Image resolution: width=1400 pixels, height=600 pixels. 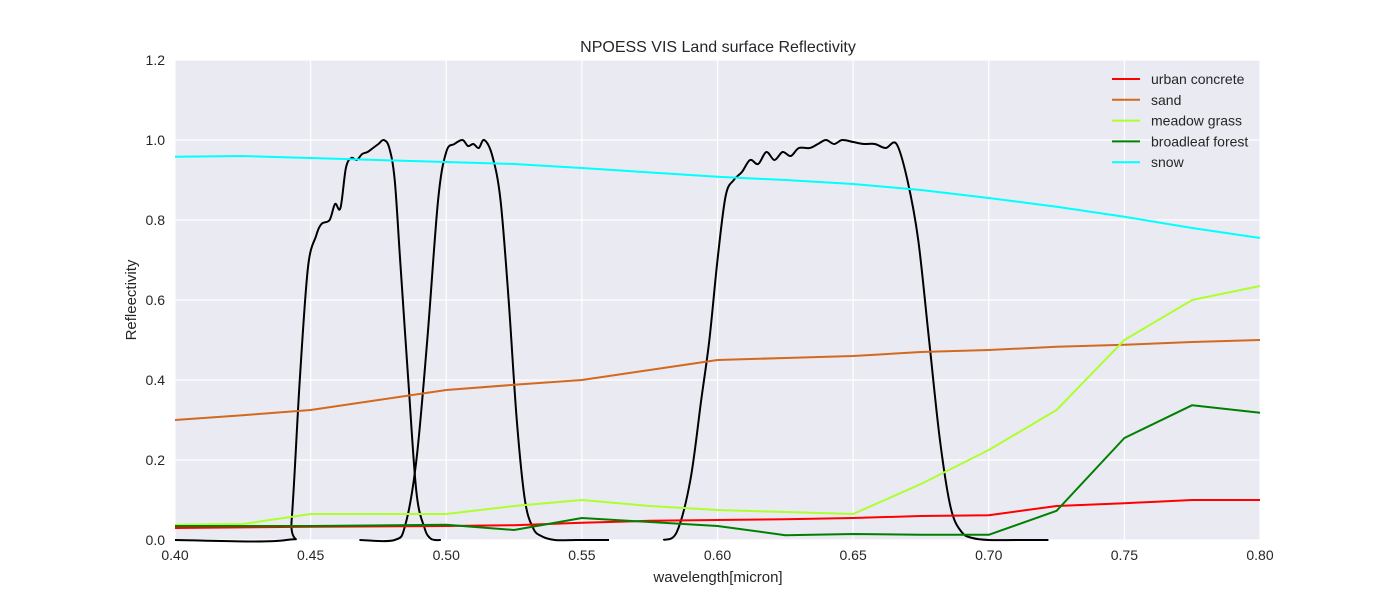 What do you see at coordinates (717, 197) in the screenshot?
I see `series-line-snow` at bounding box center [717, 197].